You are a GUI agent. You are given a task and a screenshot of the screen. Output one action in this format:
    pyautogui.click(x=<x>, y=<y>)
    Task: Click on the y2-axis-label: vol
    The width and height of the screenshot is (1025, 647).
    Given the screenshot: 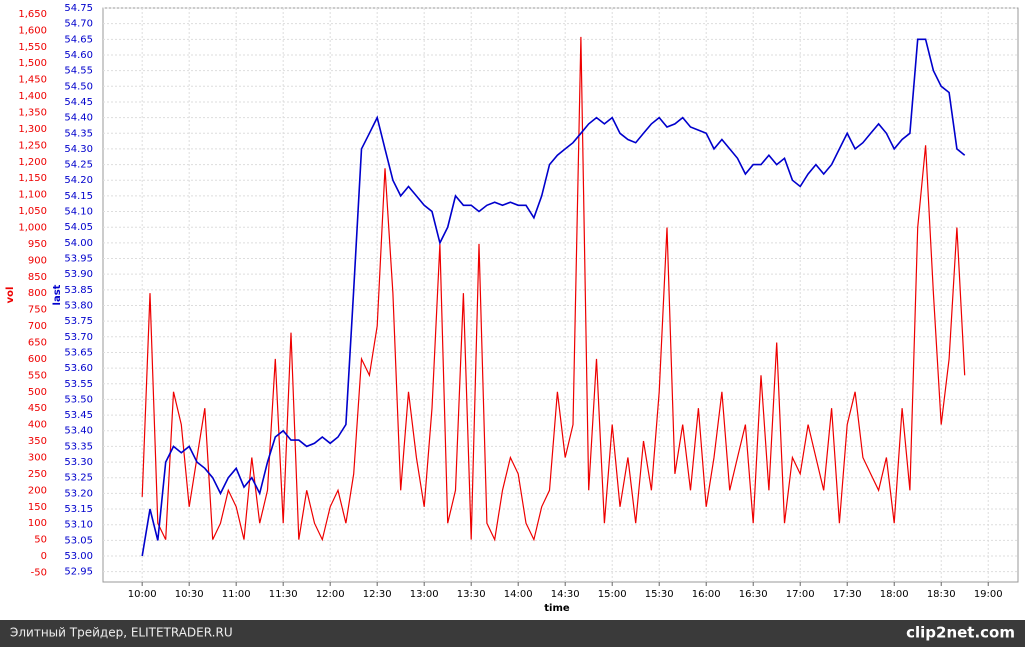 What is the action you would take?
    pyautogui.click(x=10, y=295)
    